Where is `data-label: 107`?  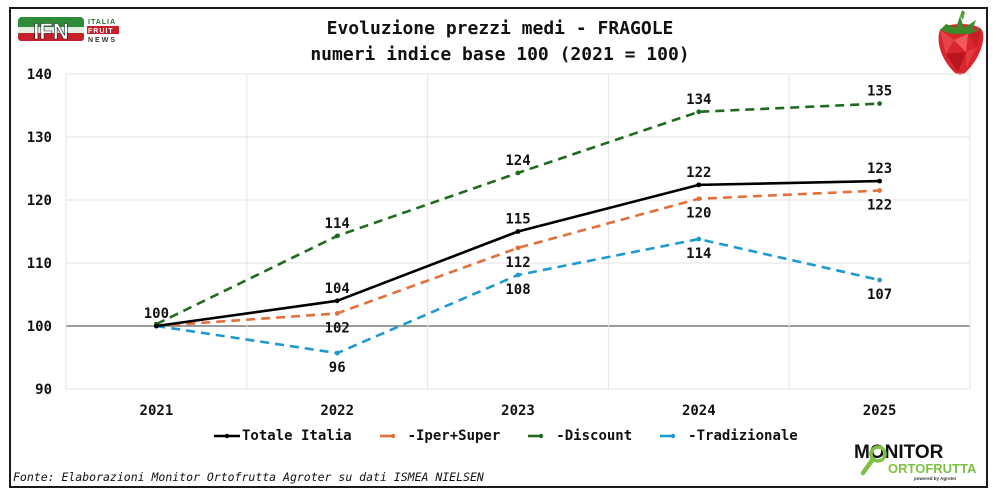
data-label: 107 is located at coordinates (879, 295).